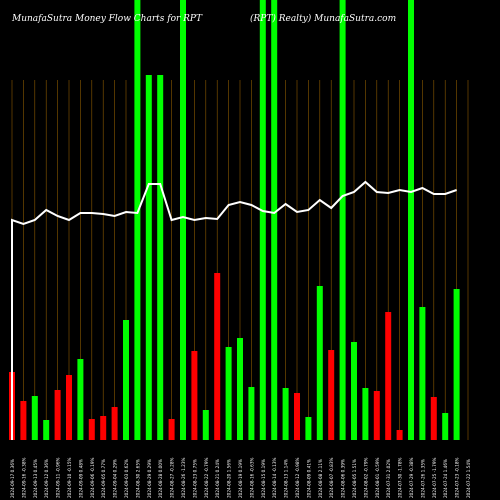 This screenshot has height=500, width=500. I want to click on chart-title: MunafaSutra Money Flow Charts for RPT, so click(107, 19).